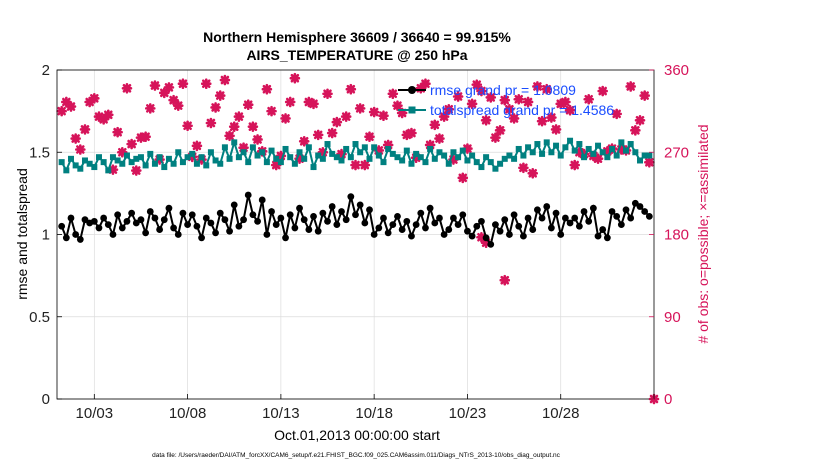 The width and height of the screenshot is (830, 470). I want to click on legend-rmse-label: rmse grand pr = 1.0809, so click(503, 90).